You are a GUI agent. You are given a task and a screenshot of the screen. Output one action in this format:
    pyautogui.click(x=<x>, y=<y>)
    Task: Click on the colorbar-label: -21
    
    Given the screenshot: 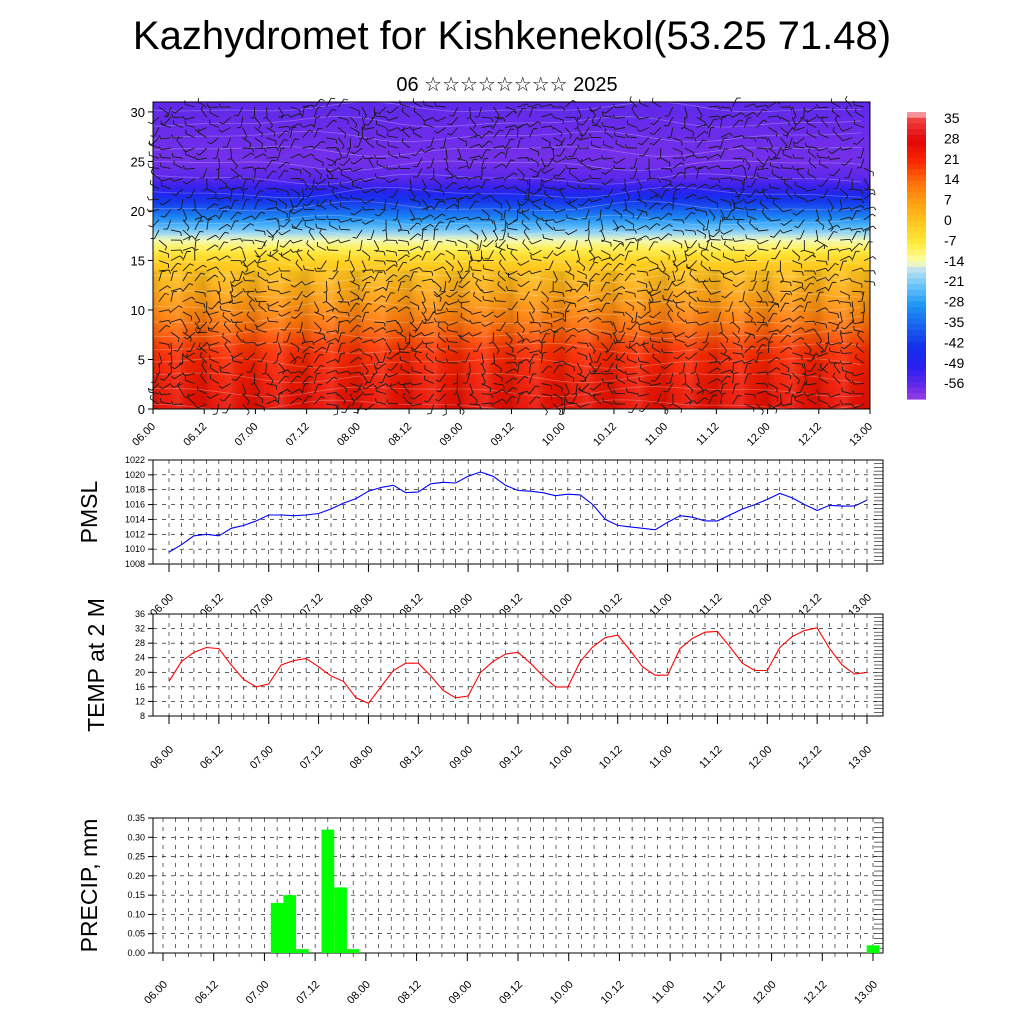 What is the action you would take?
    pyautogui.click(x=954, y=281)
    